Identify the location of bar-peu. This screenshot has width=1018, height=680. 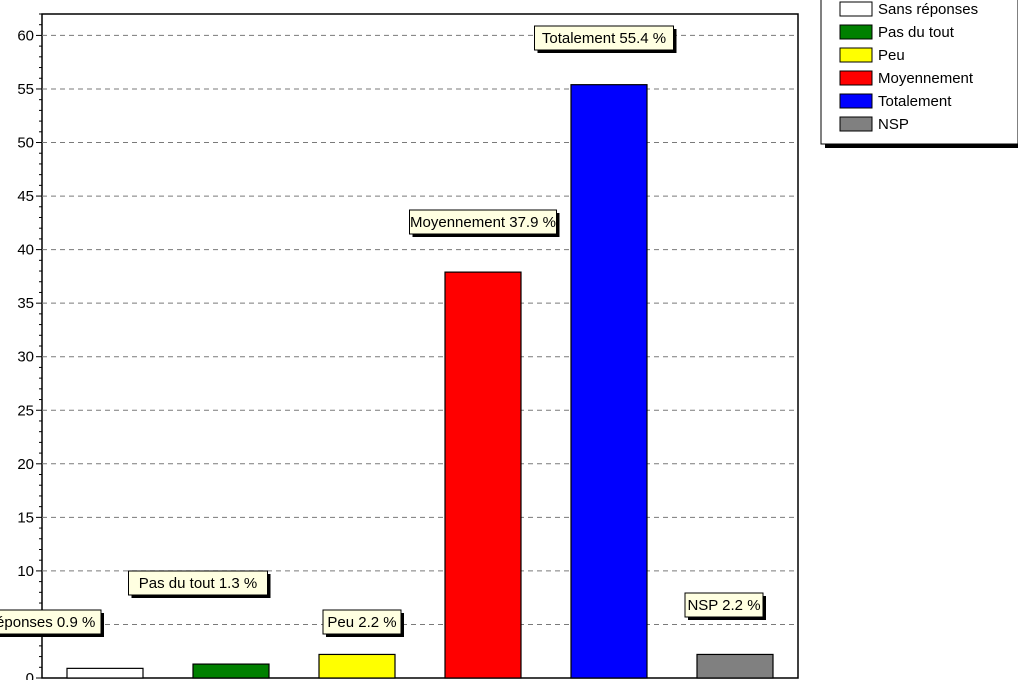
(357, 666).